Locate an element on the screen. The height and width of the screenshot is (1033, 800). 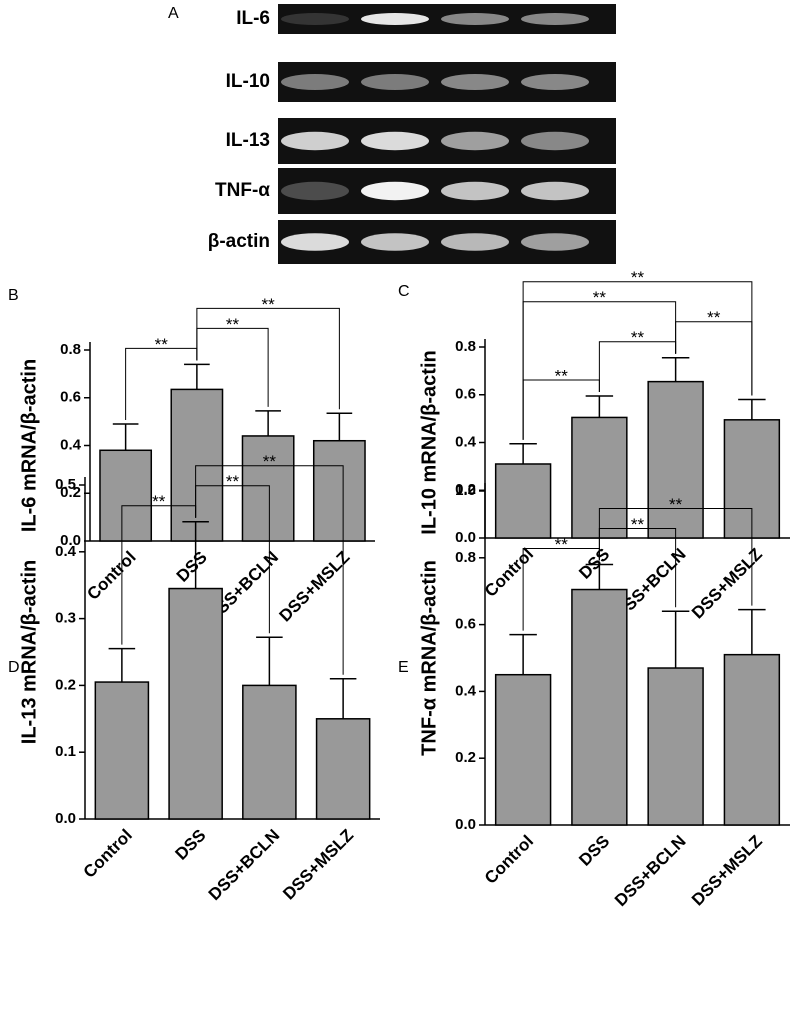
panel-label: A is located at coordinates (173, 13).